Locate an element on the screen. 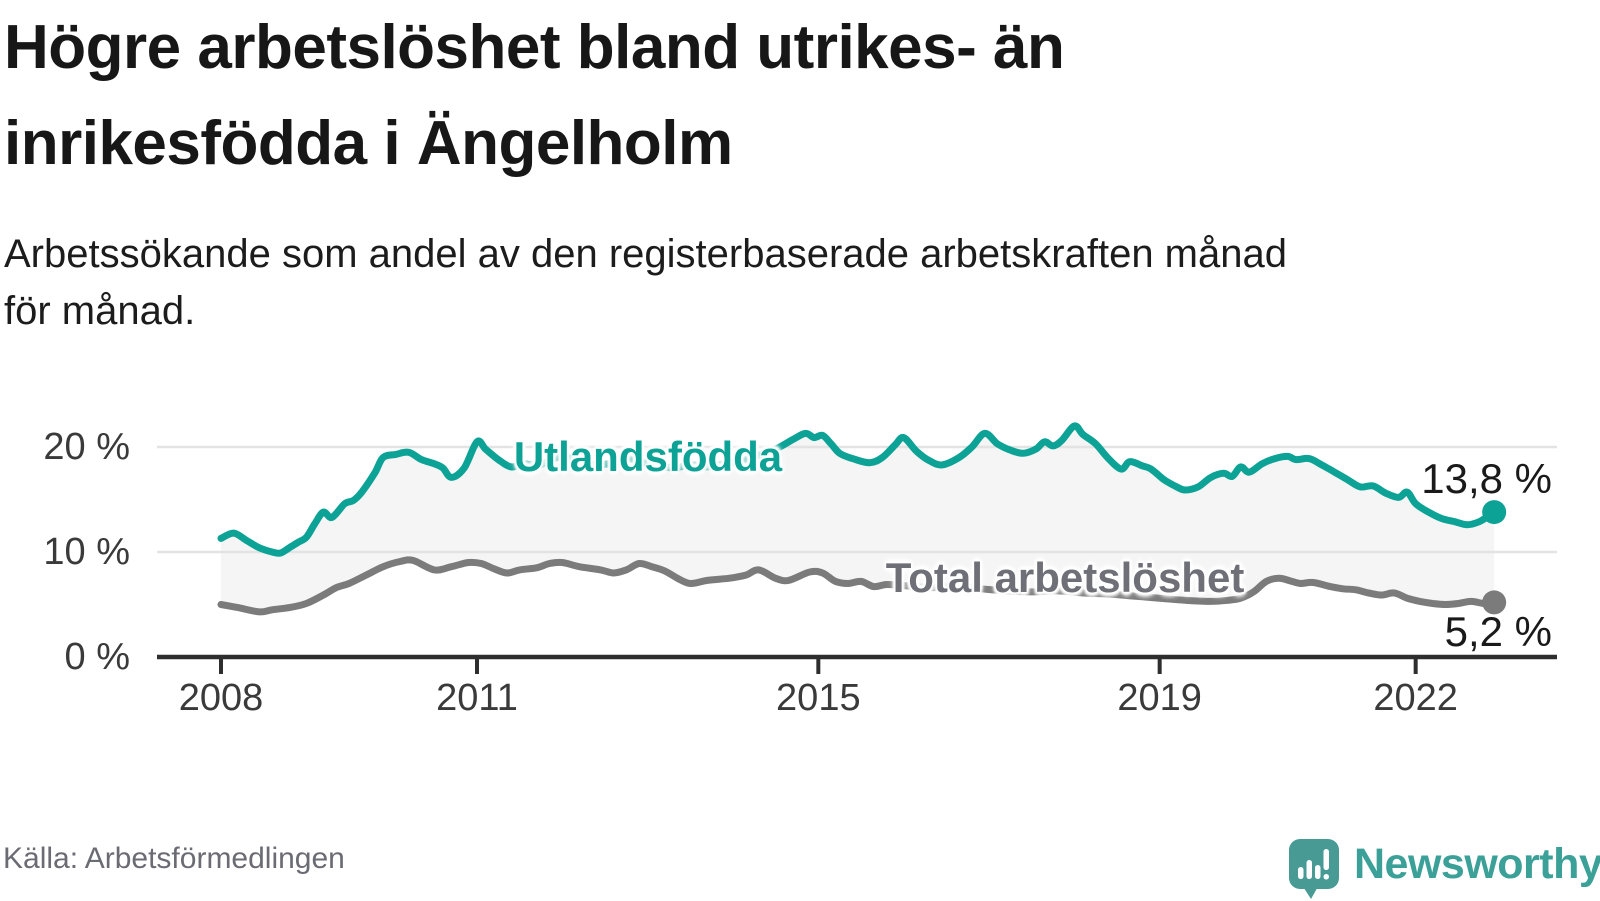  x-axis-tick-label: 2022 is located at coordinates (1415, 698).